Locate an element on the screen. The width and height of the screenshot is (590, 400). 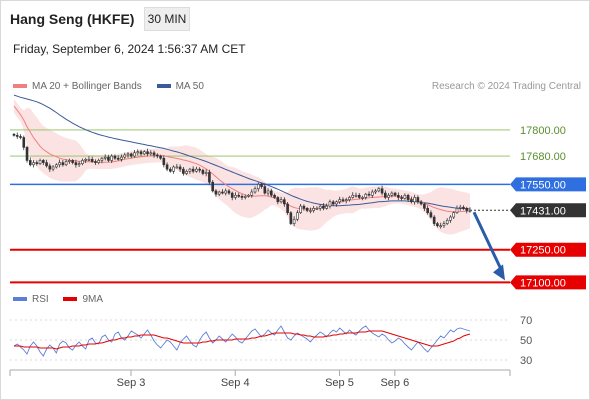
rsi-tick-2: 30 is located at coordinates (526, 361).